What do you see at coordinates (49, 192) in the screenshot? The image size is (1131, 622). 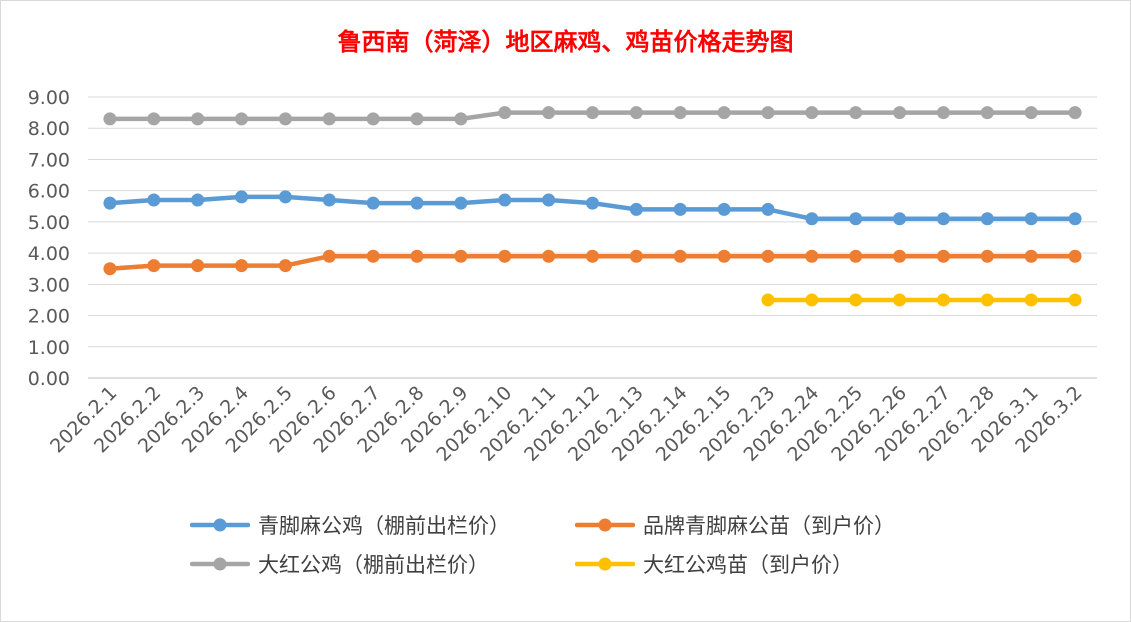 I see `y-tick-label: 6.00` at bounding box center [49, 192].